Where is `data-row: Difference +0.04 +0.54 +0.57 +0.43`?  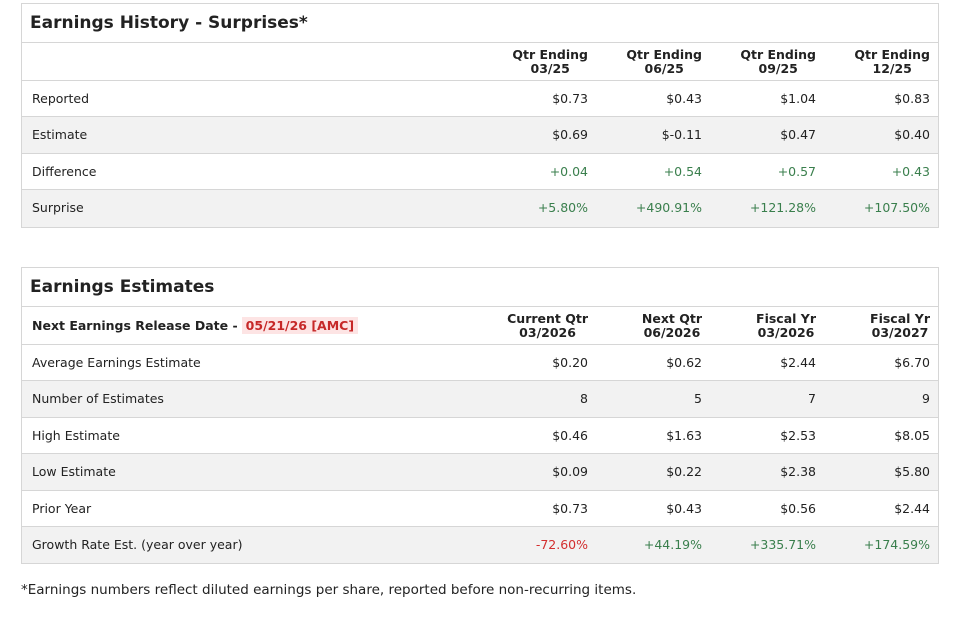 data-row: Difference +0.04 +0.54 +0.57 +0.43 is located at coordinates (480, 172).